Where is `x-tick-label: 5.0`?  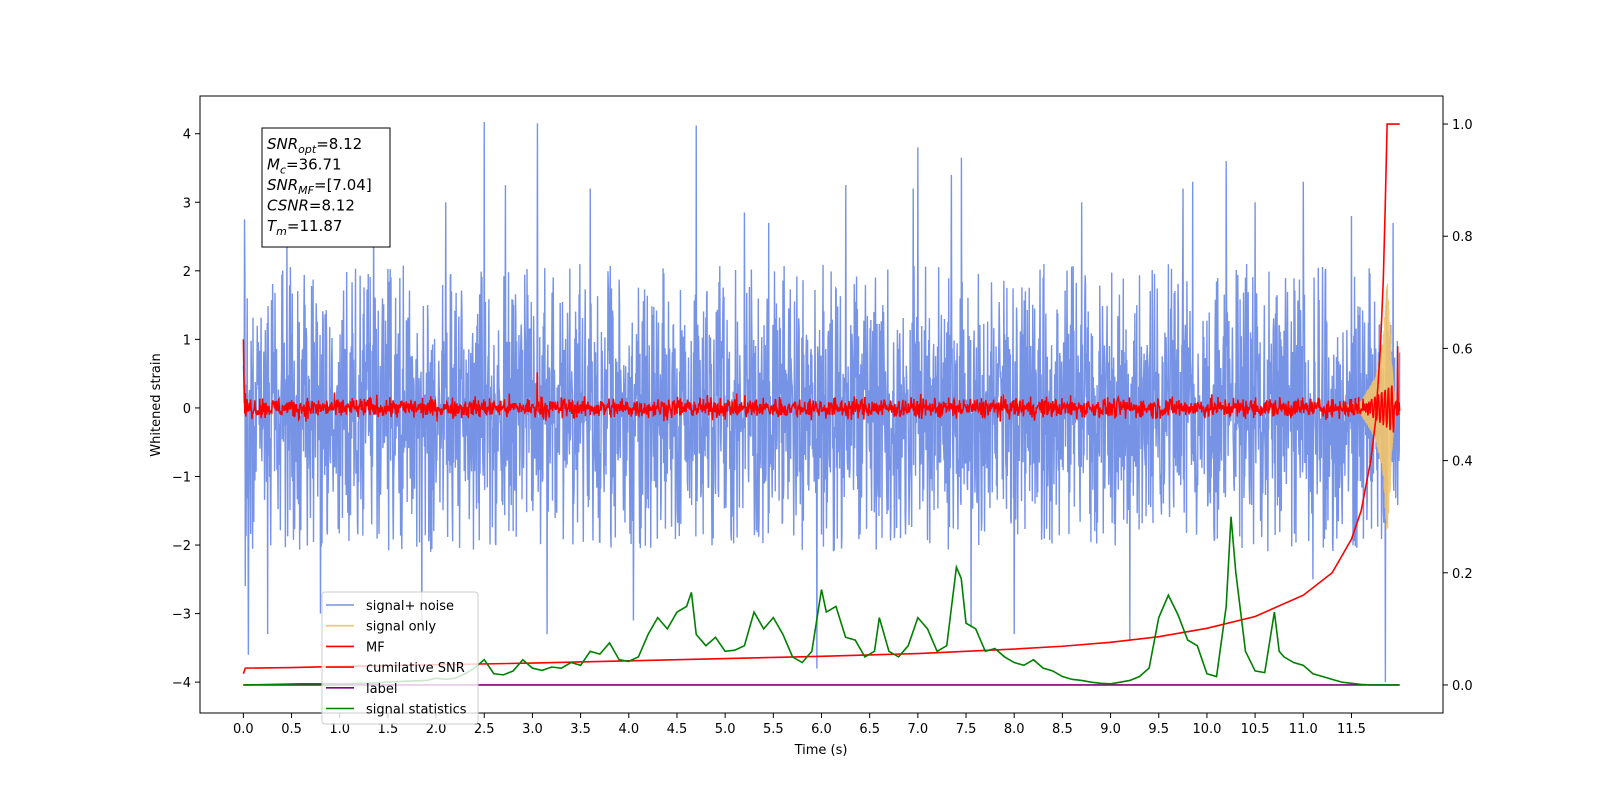
x-tick-label: 5.0 is located at coordinates (725, 729).